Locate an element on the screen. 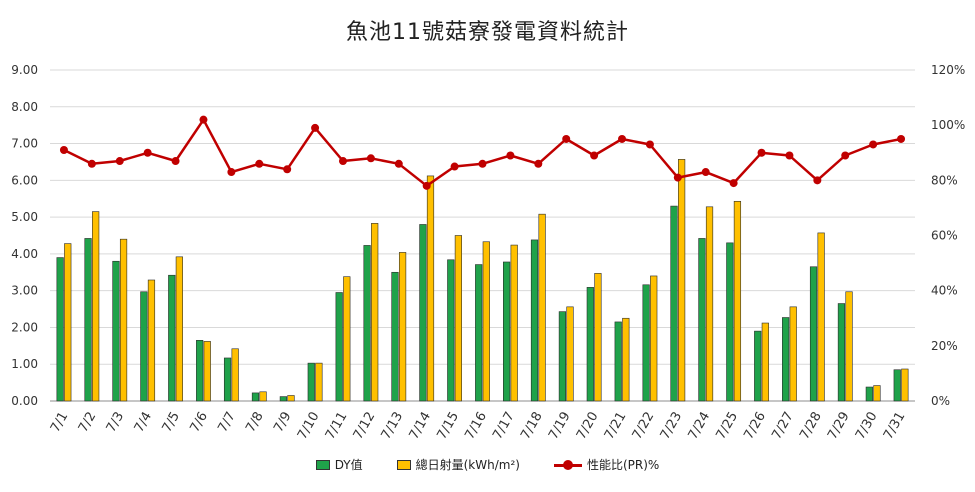 The height and width of the screenshot is (492, 975). x-tick-label: 7/31 is located at coordinates (895, 426).